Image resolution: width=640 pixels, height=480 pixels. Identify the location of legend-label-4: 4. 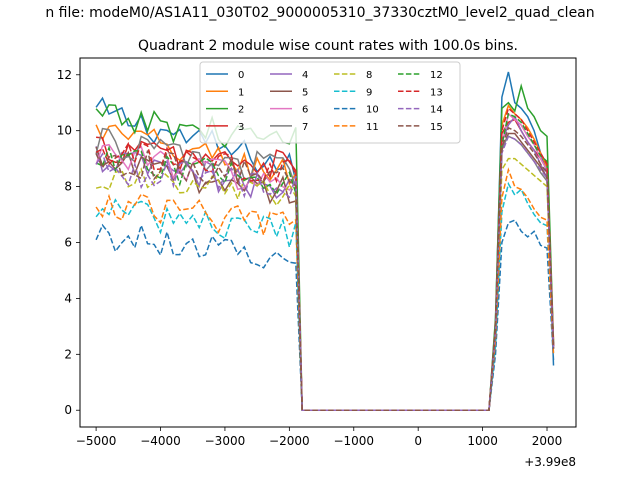
(305, 75).